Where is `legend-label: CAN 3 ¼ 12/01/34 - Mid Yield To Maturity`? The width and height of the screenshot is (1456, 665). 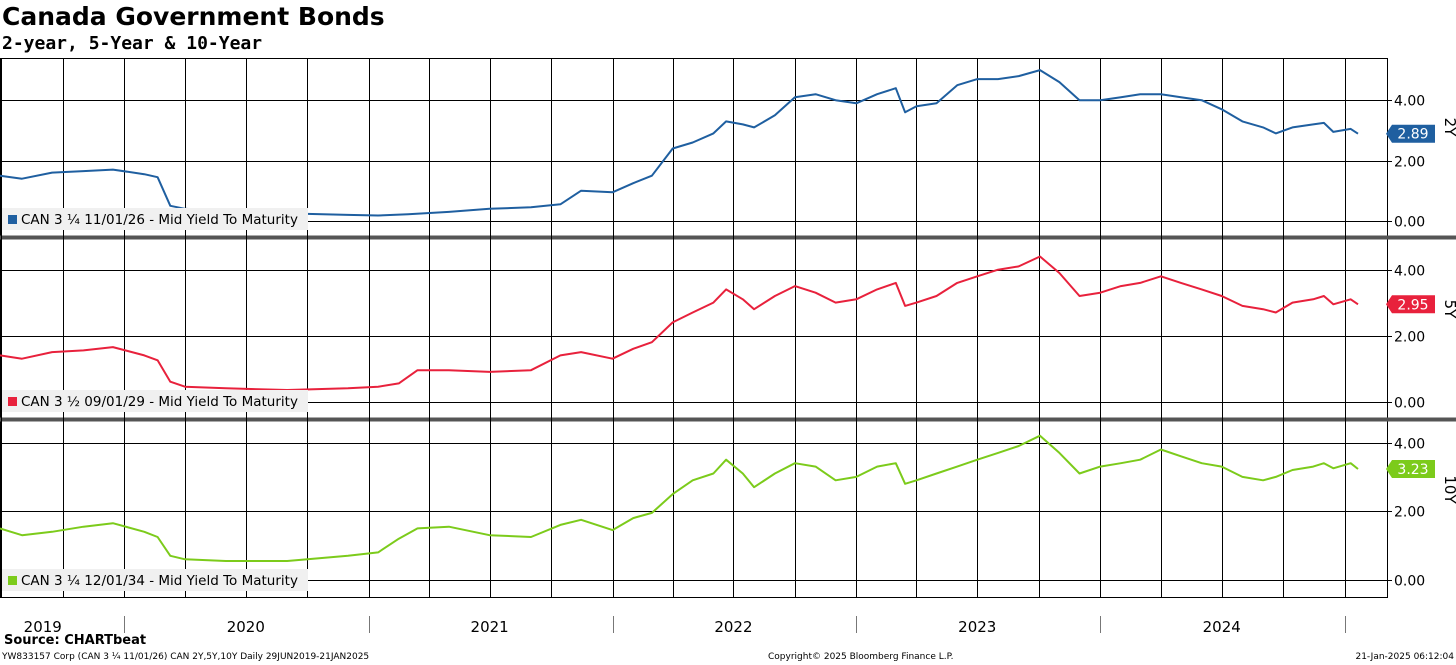
legend-label: CAN 3 ¼ 12/01/34 - Mid Yield To Maturity is located at coordinates (159, 581).